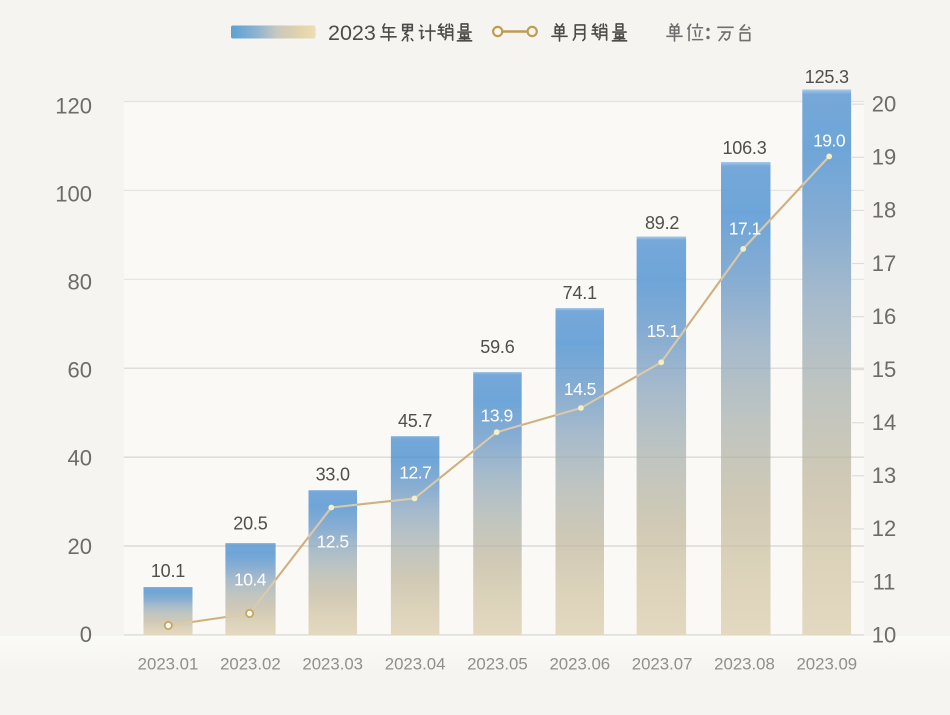  Describe the element at coordinates (829, 141) in the screenshot. I see `svg-text: 19.0` at that location.